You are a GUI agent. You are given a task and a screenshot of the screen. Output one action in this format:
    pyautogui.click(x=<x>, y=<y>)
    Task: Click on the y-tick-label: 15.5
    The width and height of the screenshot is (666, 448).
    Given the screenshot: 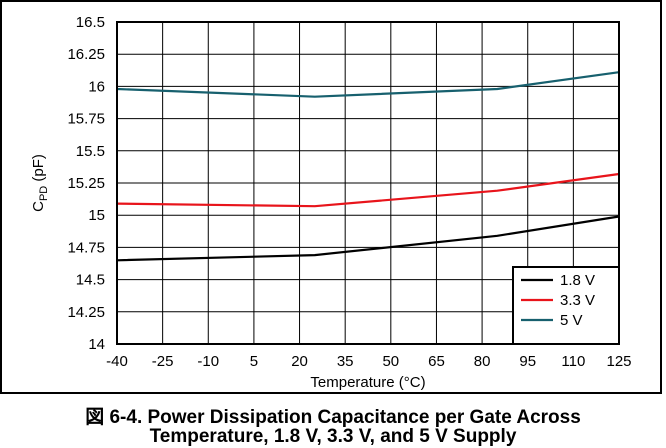 What is the action you would take?
    pyautogui.click(x=90, y=151)
    